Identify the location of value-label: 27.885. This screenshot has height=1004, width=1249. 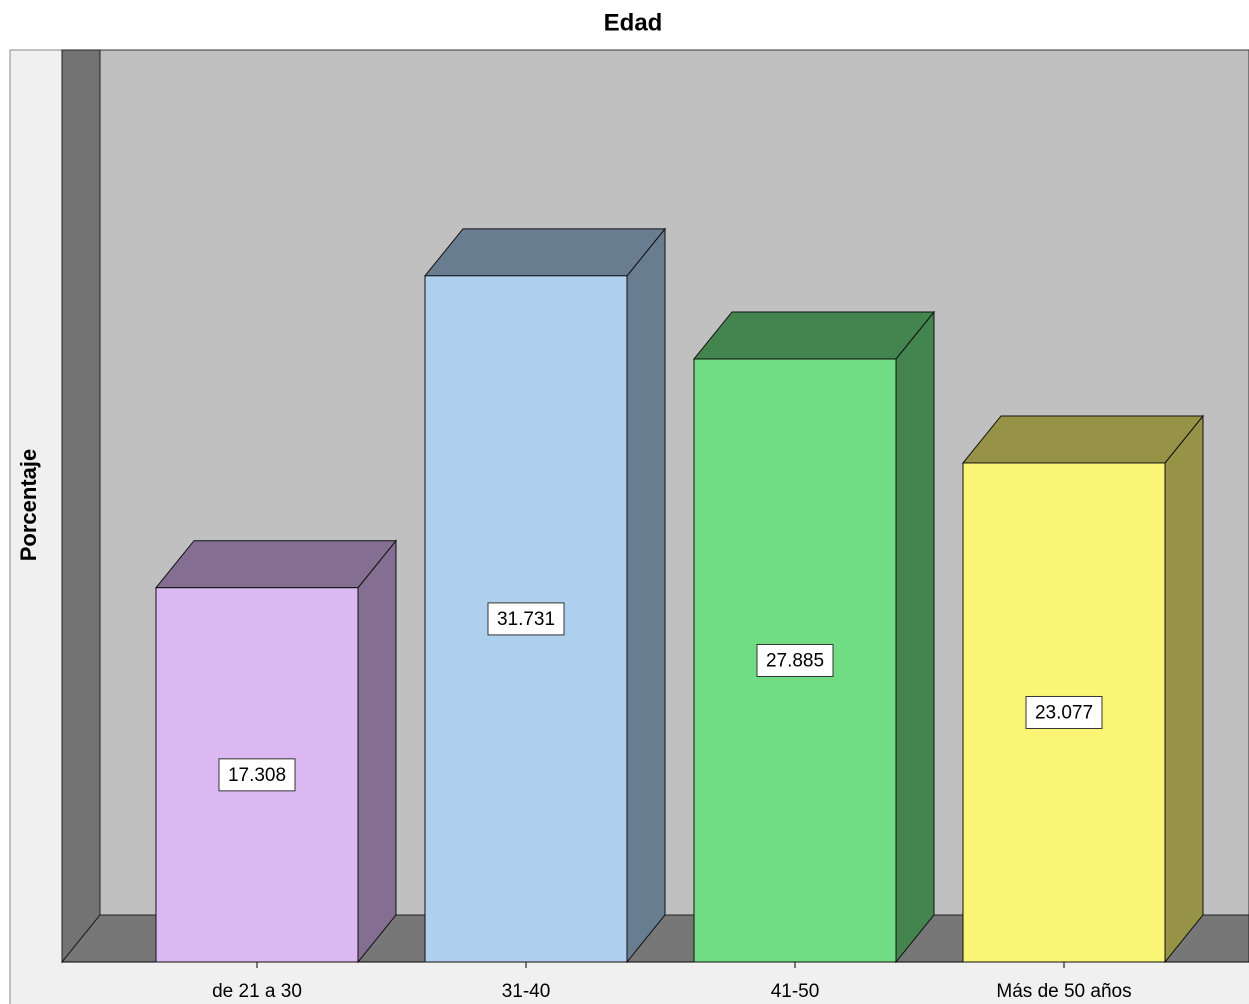
(795, 661).